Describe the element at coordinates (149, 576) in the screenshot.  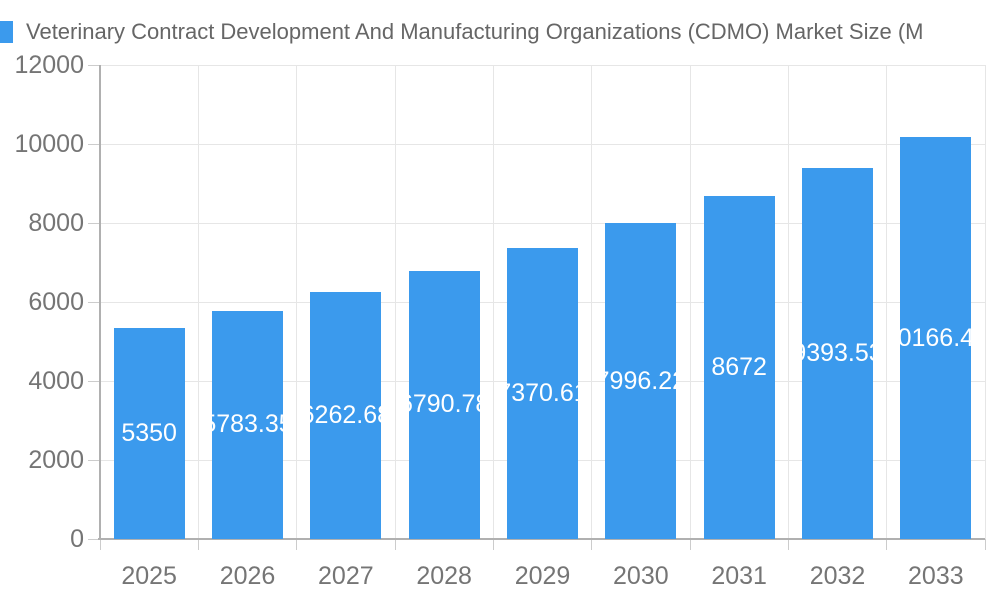
I see `x-tick-label-2025: 2025` at that location.